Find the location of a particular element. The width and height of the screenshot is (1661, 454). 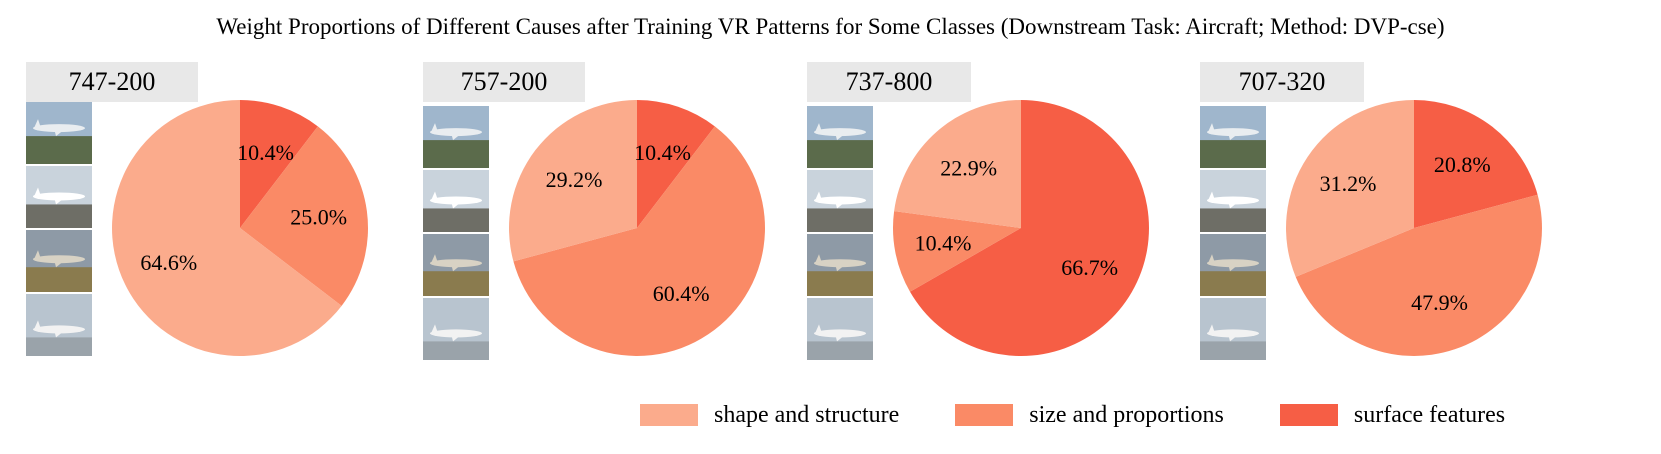

pie-chart: 20.8% 47.9% 31.2% is located at coordinates (1414, 228).